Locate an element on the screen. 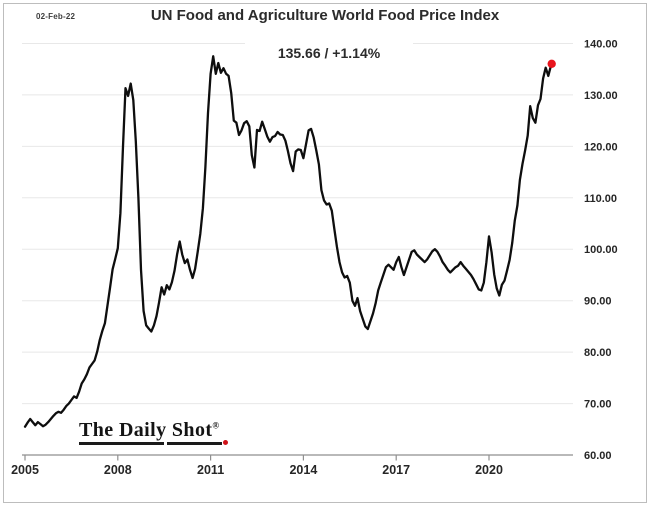 The height and width of the screenshot is (506, 650). y-tick-label: 110.00 is located at coordinates (600, 199).